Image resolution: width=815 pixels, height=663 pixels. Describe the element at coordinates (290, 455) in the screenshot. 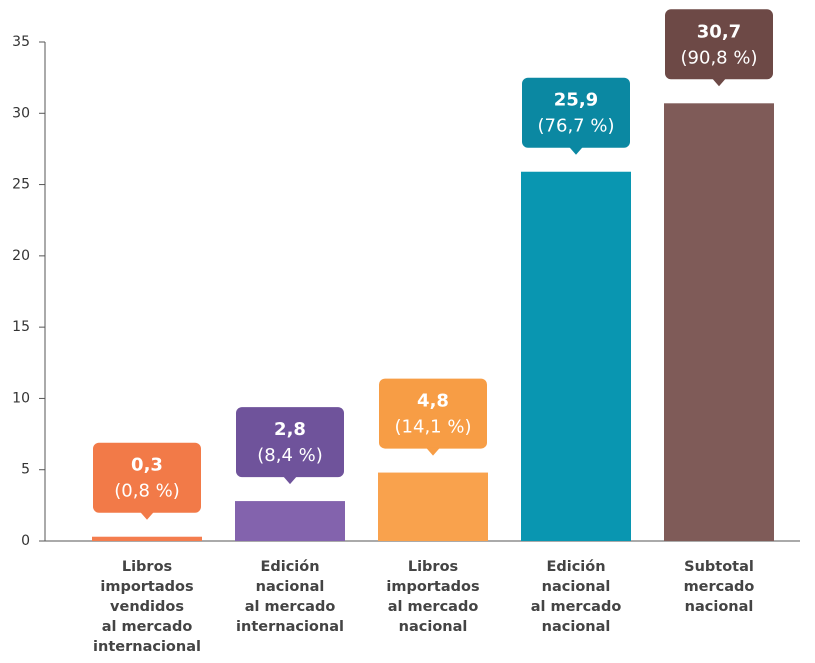

I see `percent-label: (8,4 %)` at that location.